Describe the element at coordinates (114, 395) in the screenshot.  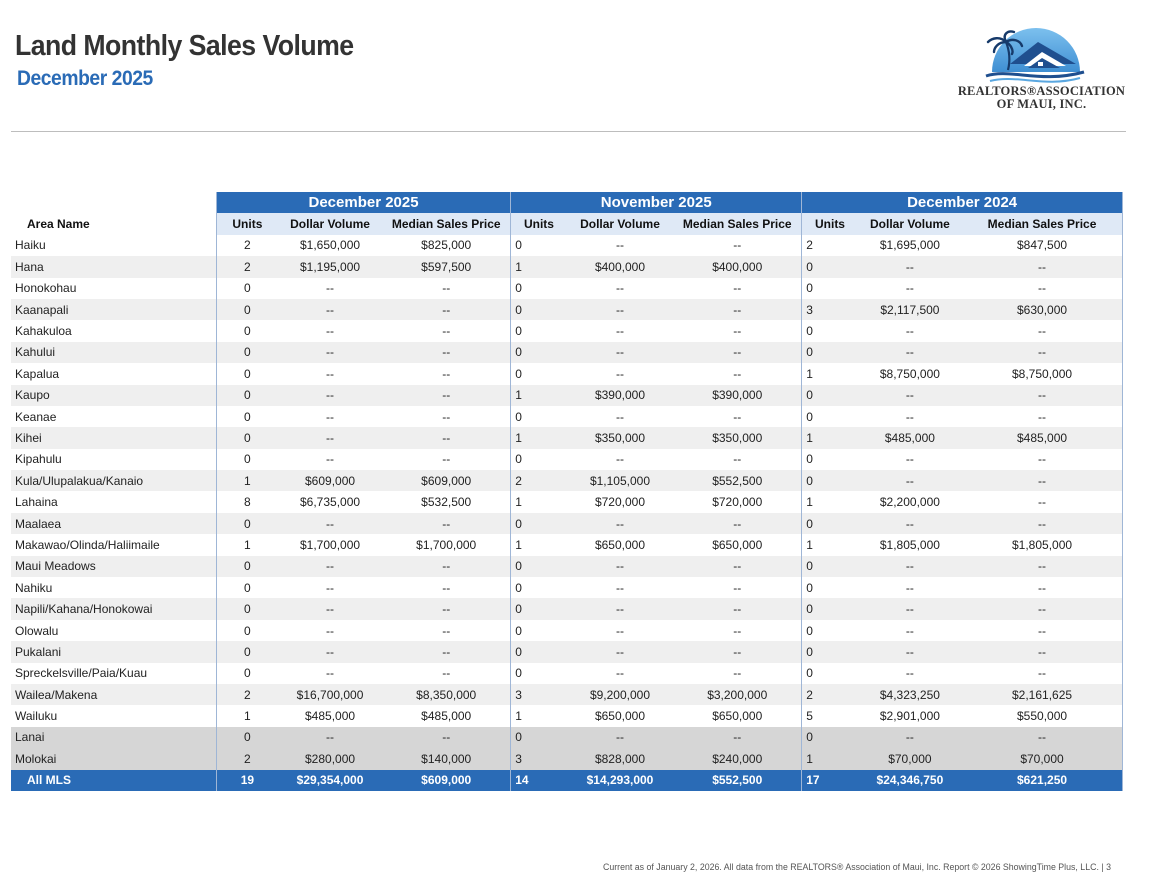
I see `area-name-cell: Kaupo` at that location.